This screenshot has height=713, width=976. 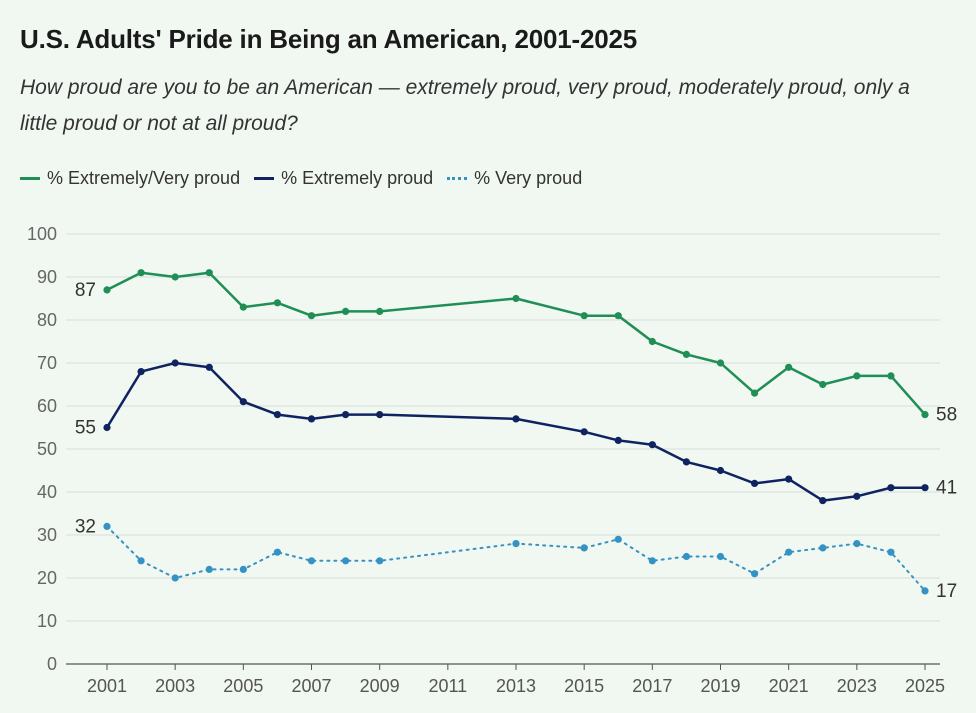 What do you see at coordinates (652, 686) in the screenshot?
I see `x-tick-label: 2017` at bounding box center [652, 686].